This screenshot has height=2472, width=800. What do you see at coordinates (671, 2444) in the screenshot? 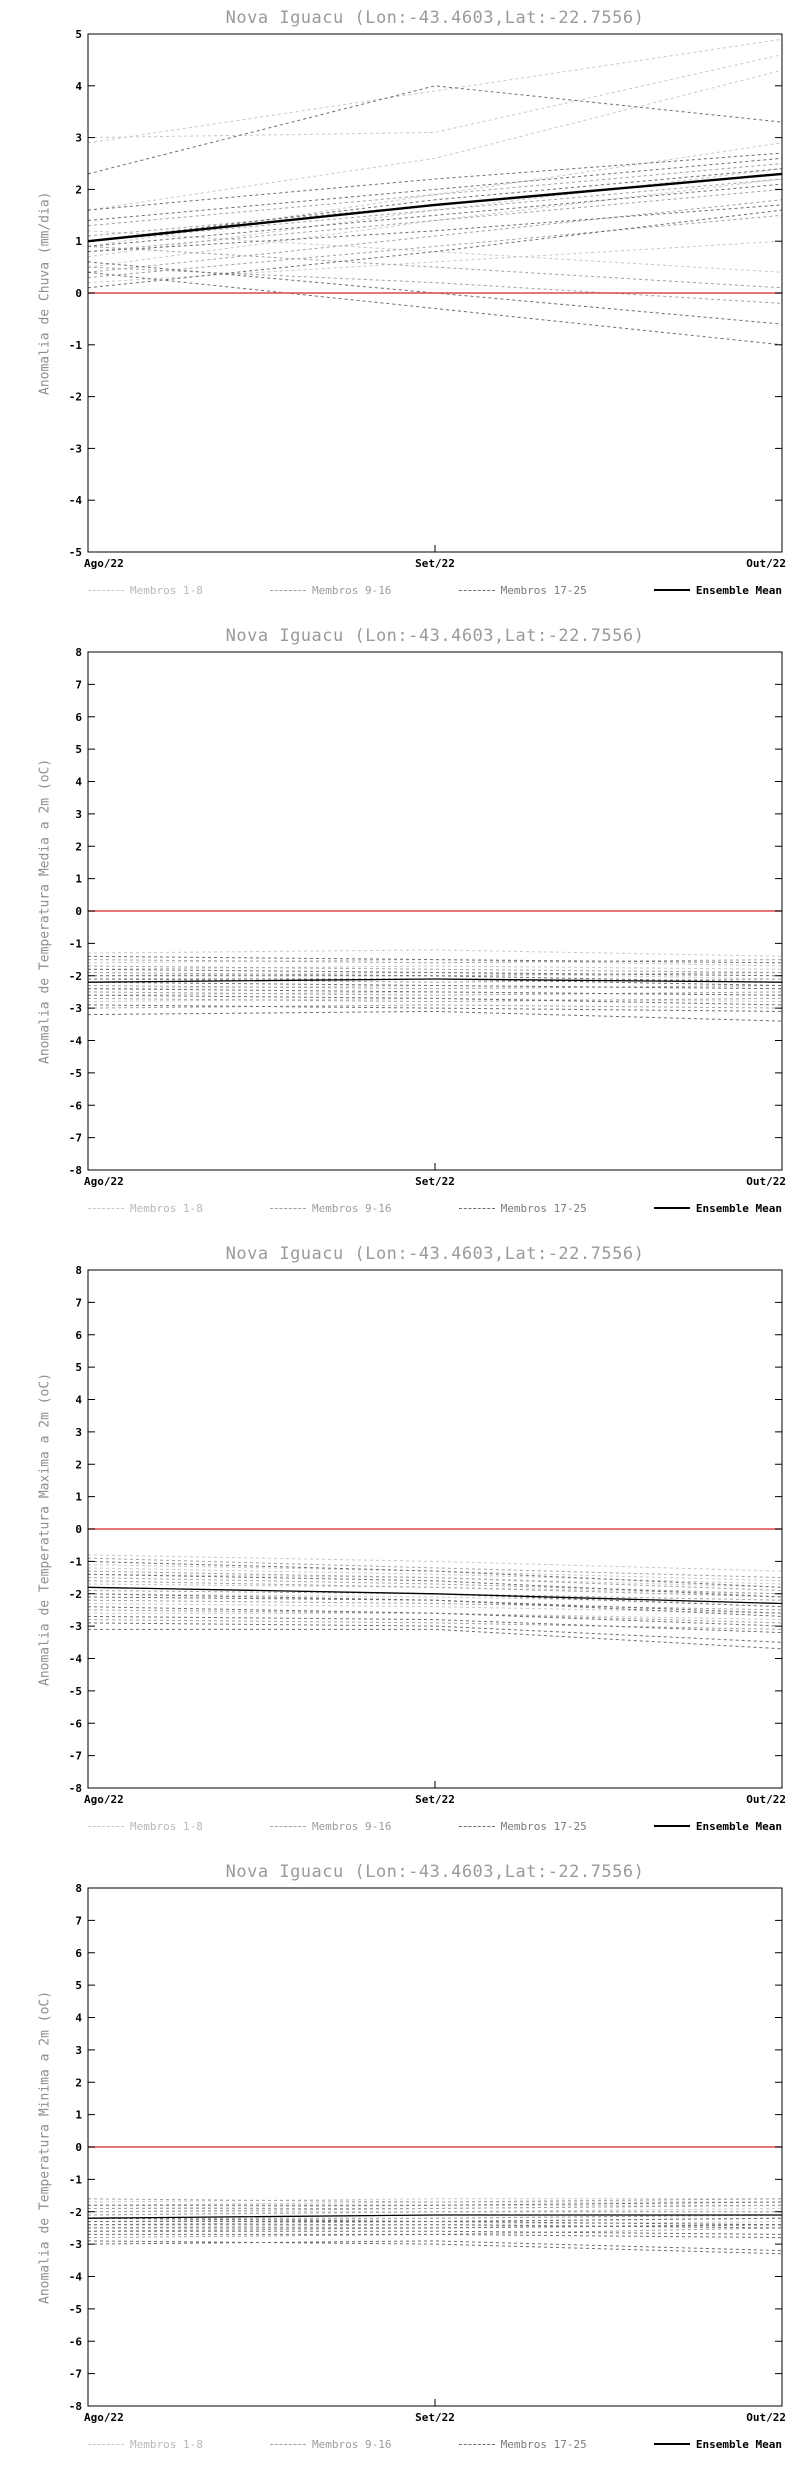
I see `solid-line-swatch` at bounding box center [671, 2444].